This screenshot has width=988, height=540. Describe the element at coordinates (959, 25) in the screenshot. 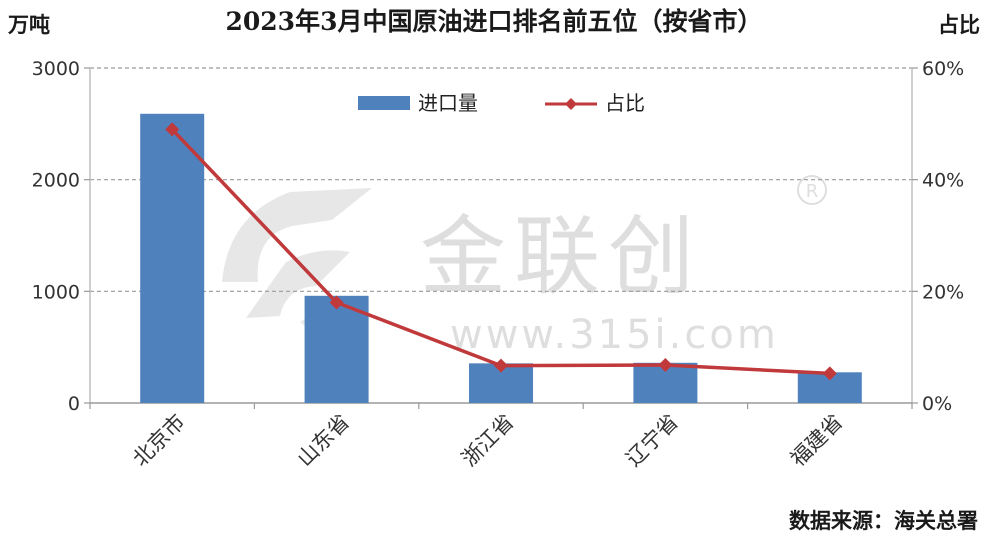

I see `y-right-unit: 占比` at that location.